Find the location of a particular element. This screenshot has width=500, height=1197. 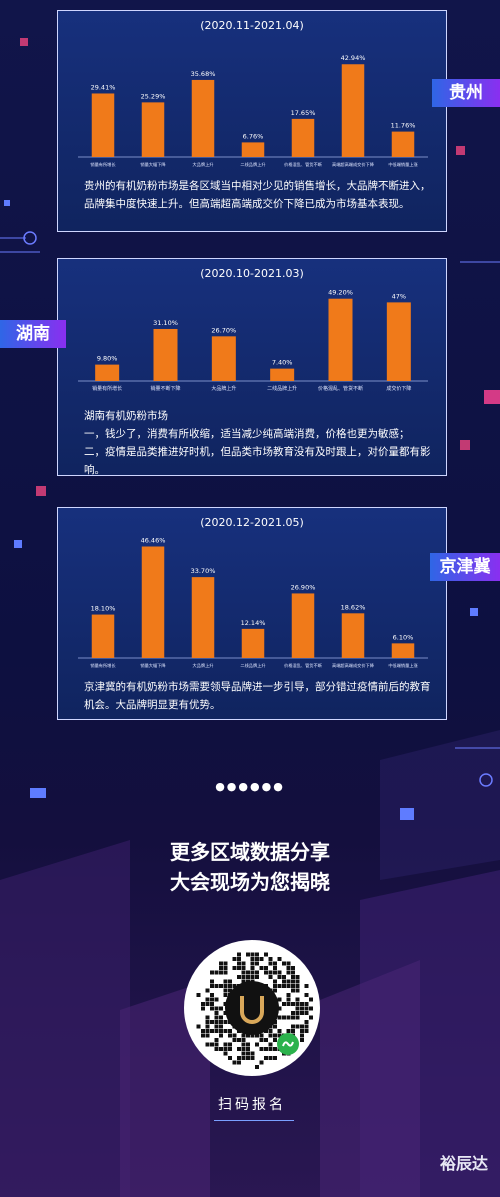

chart-title: (2020.10-2021.03) is located at coordinates (252, 273).